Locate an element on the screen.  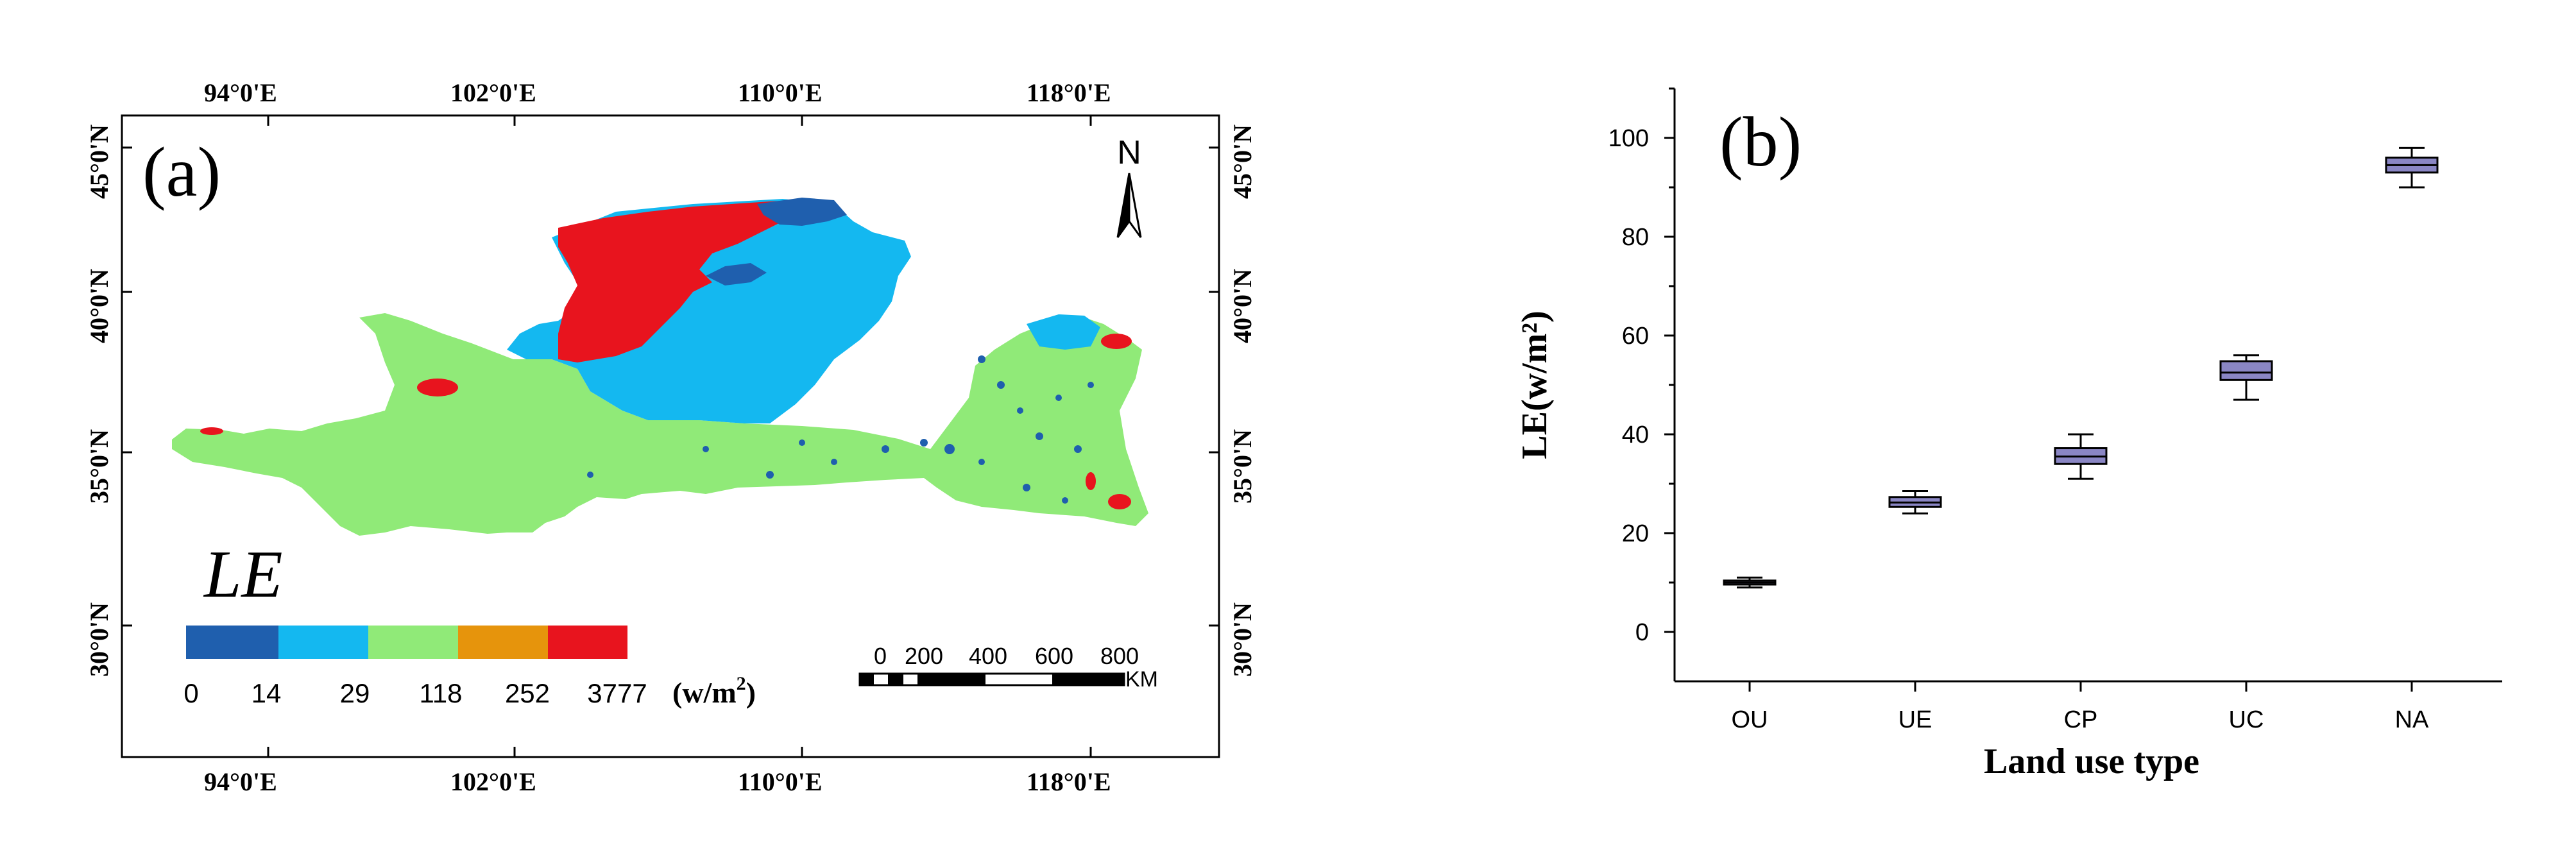
x-tick-label: UE is located at coordinates (1915, 720).